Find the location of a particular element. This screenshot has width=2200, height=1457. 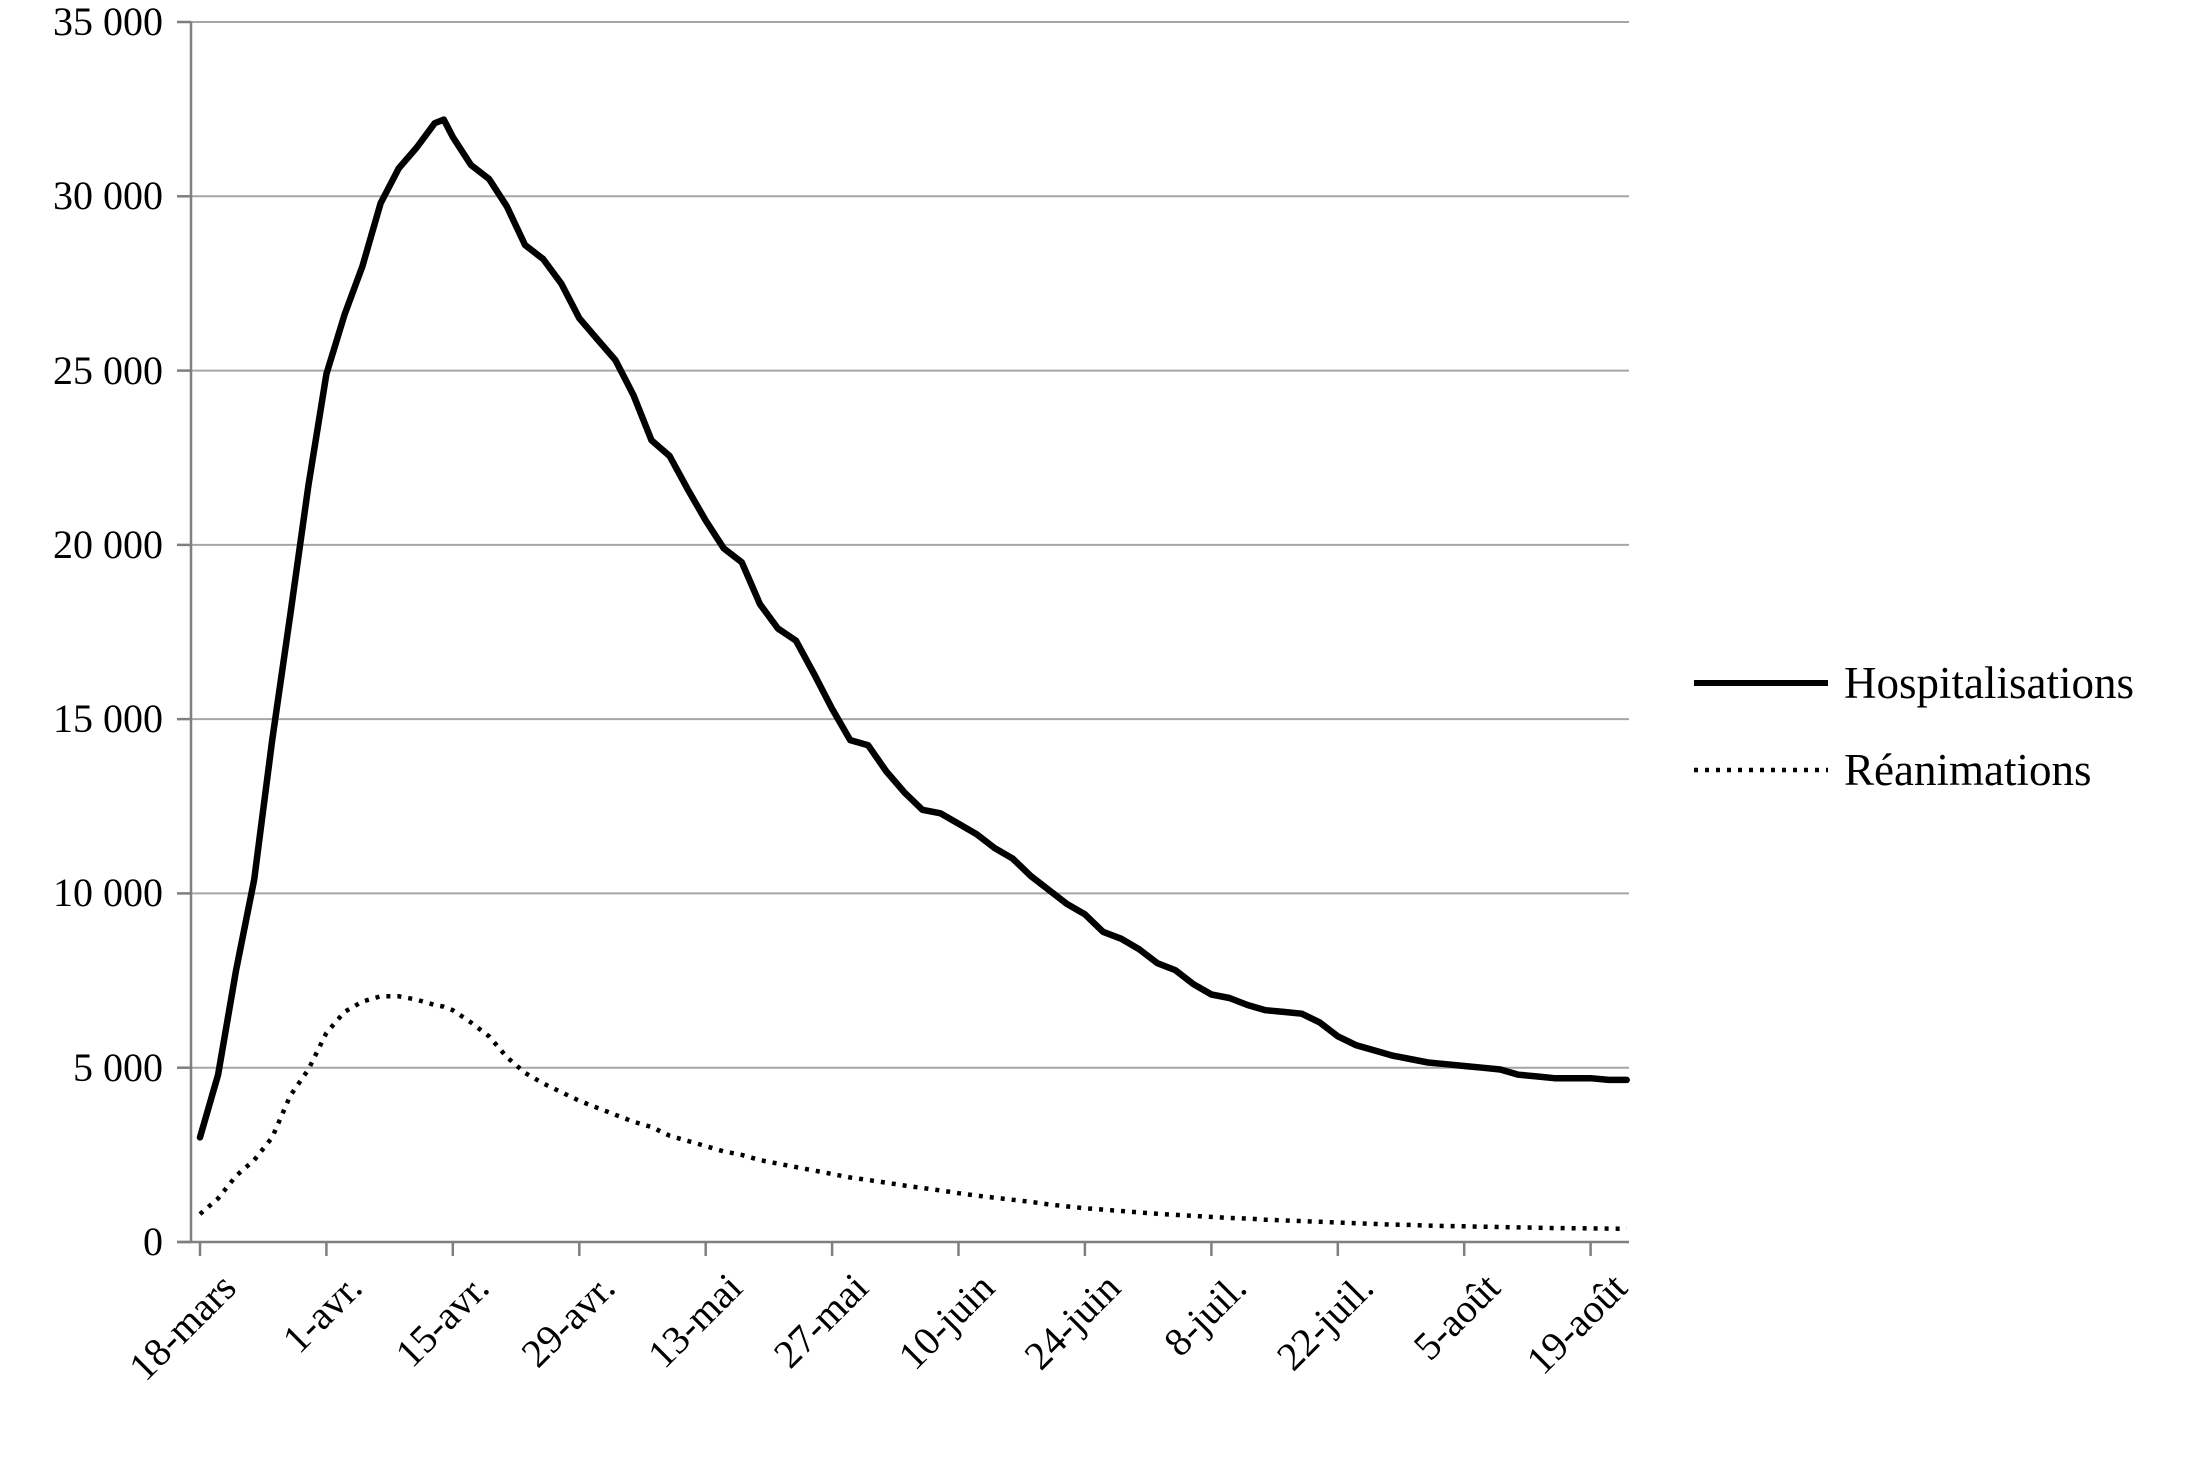

legend-label-hospitalisations: Hospitalisations is located at coordinates (1989, 683).